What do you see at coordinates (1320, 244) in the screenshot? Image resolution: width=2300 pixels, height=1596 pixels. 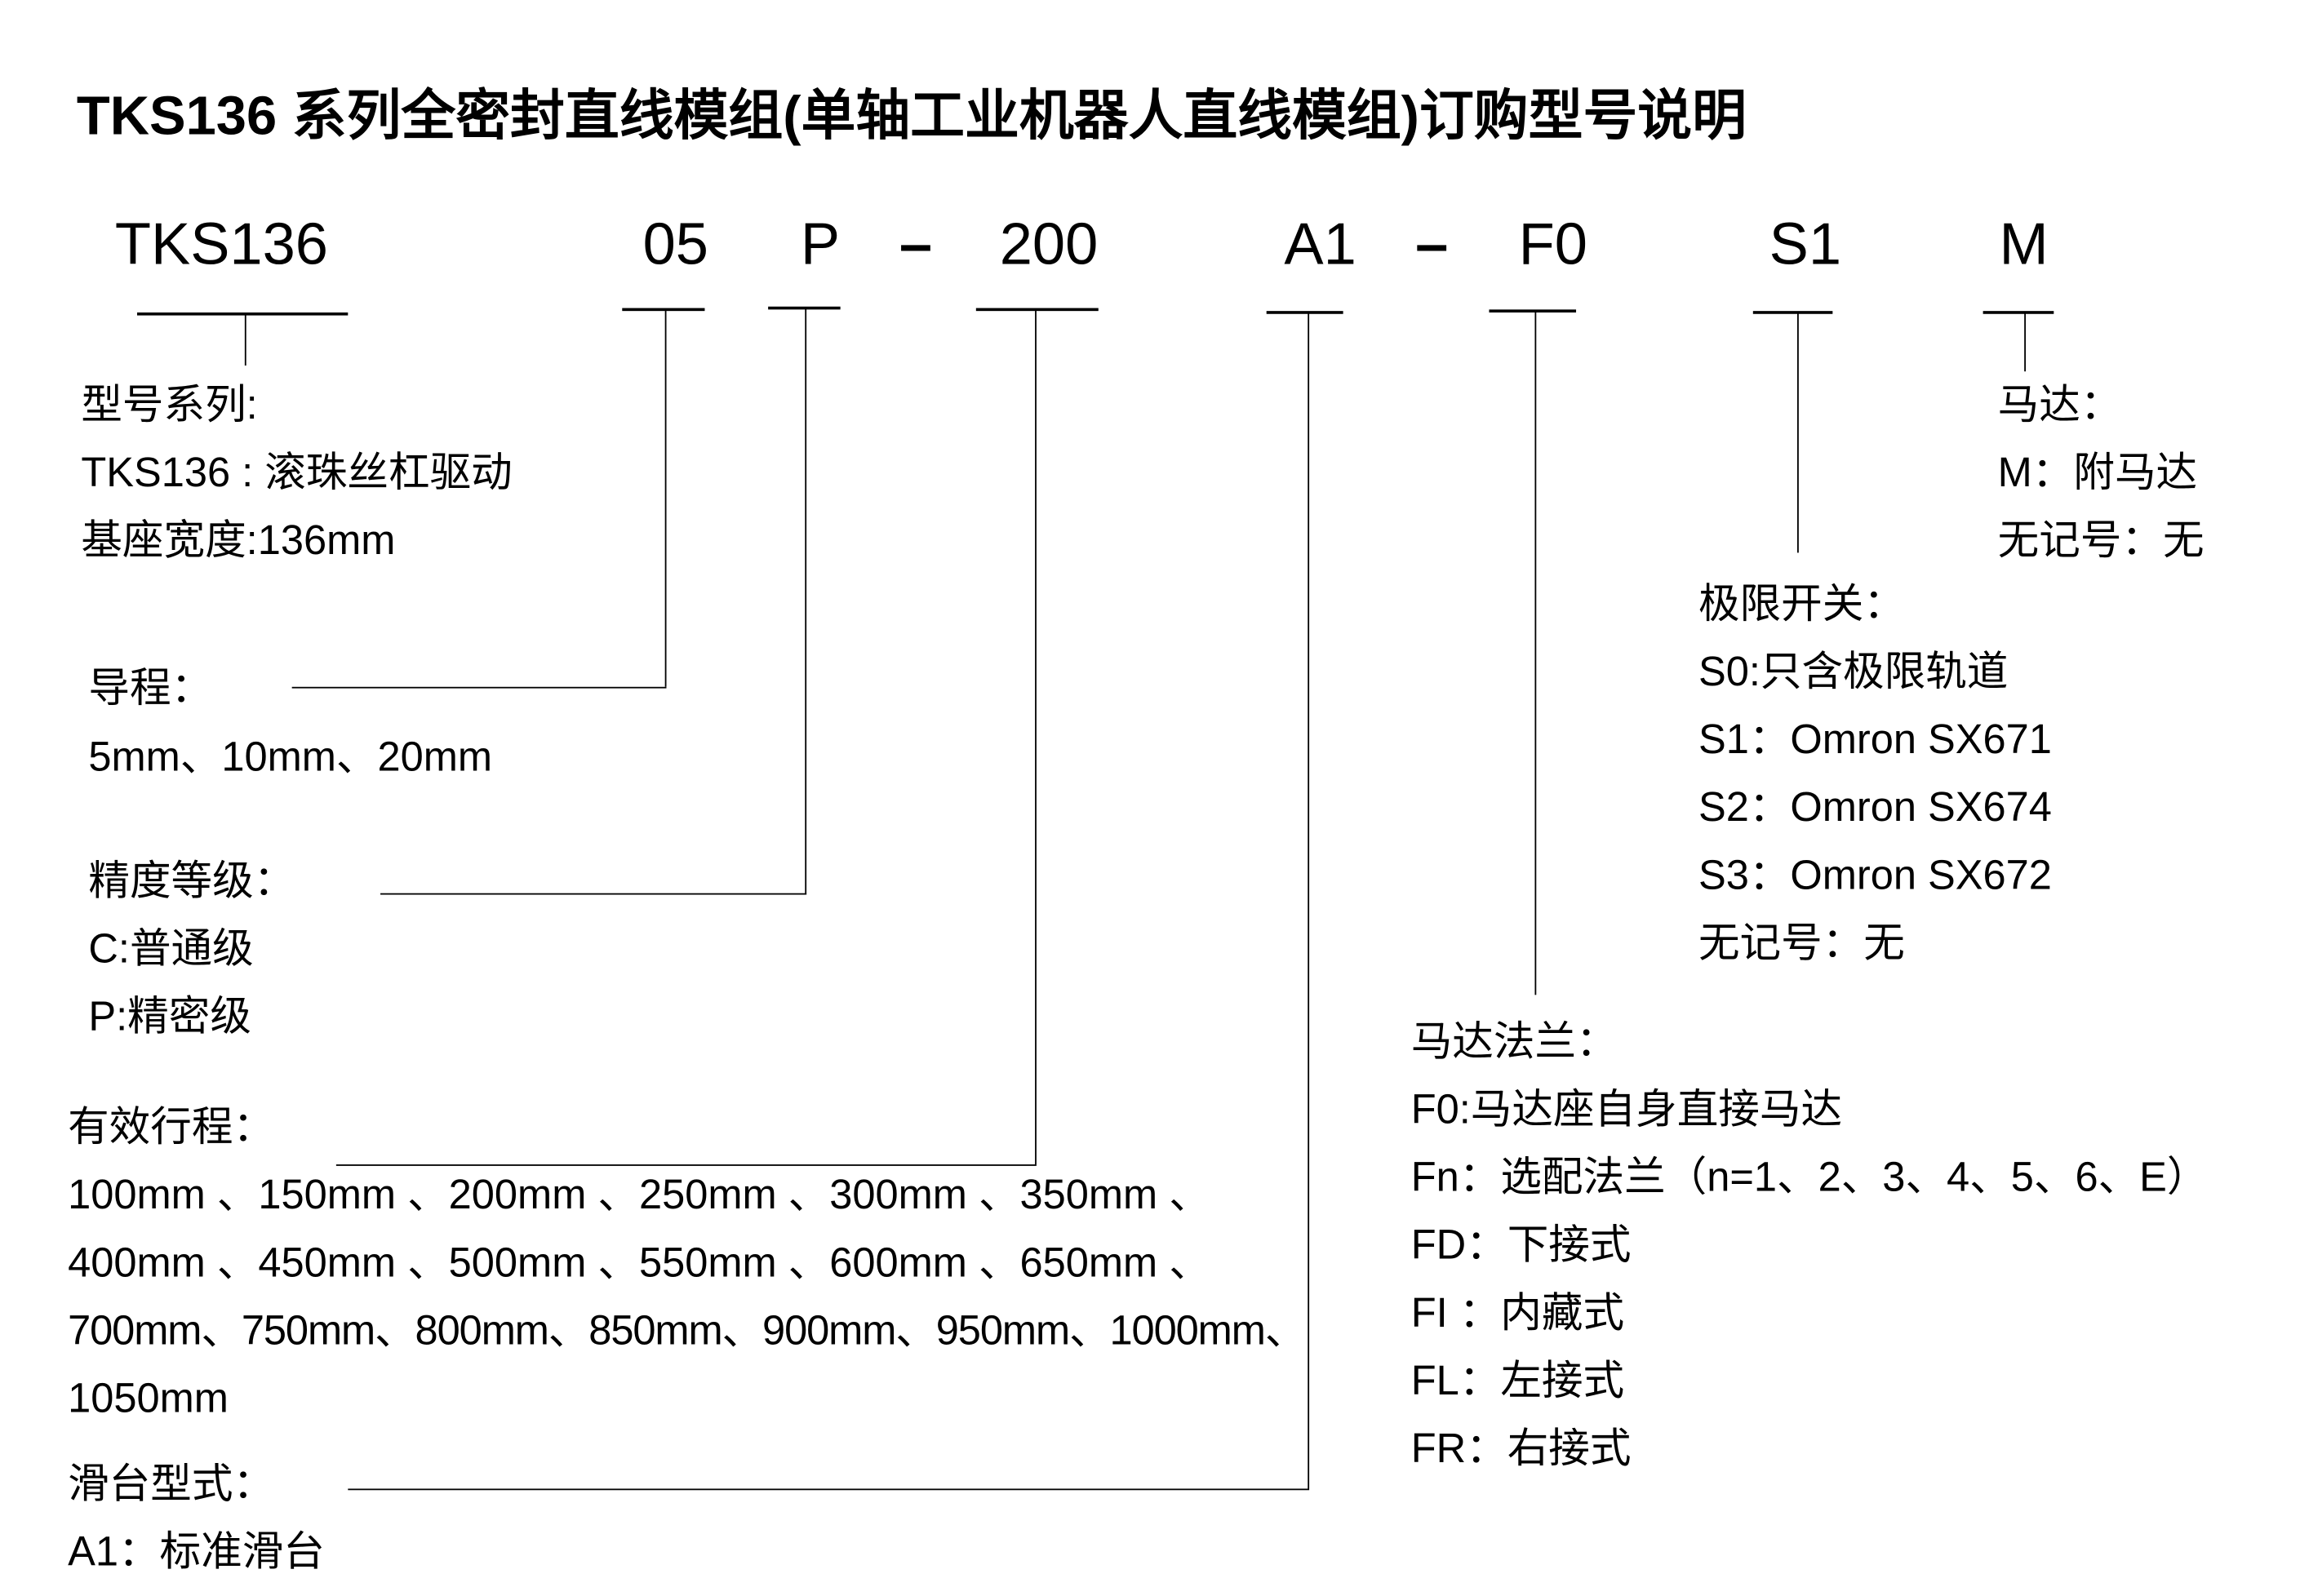 I see `code-slide: A1` at bounding box center [1320, 244].